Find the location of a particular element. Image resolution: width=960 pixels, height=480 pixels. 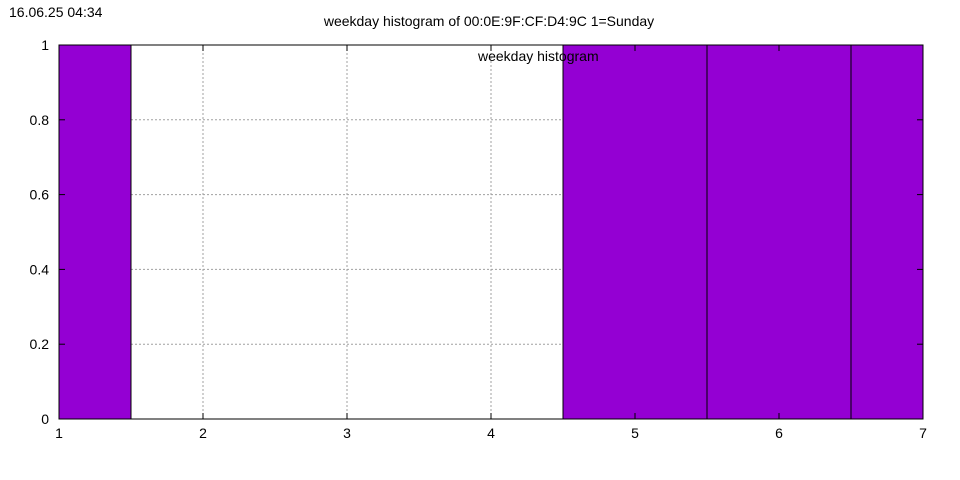

x-tick-label: 3 is located at coordinates (347, 433).